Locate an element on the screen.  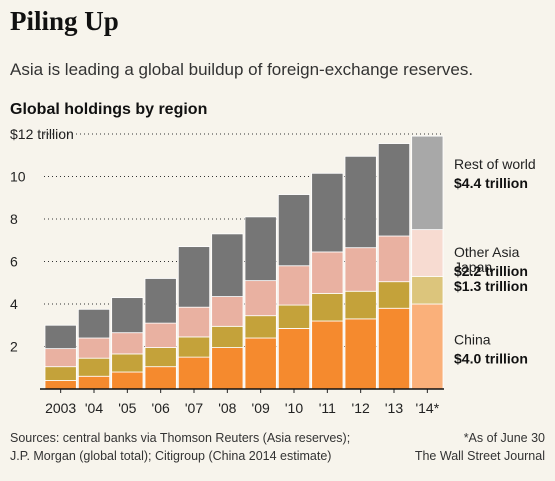
legend-value-label: $1.3 trillion is located at coordinates (491, 286).